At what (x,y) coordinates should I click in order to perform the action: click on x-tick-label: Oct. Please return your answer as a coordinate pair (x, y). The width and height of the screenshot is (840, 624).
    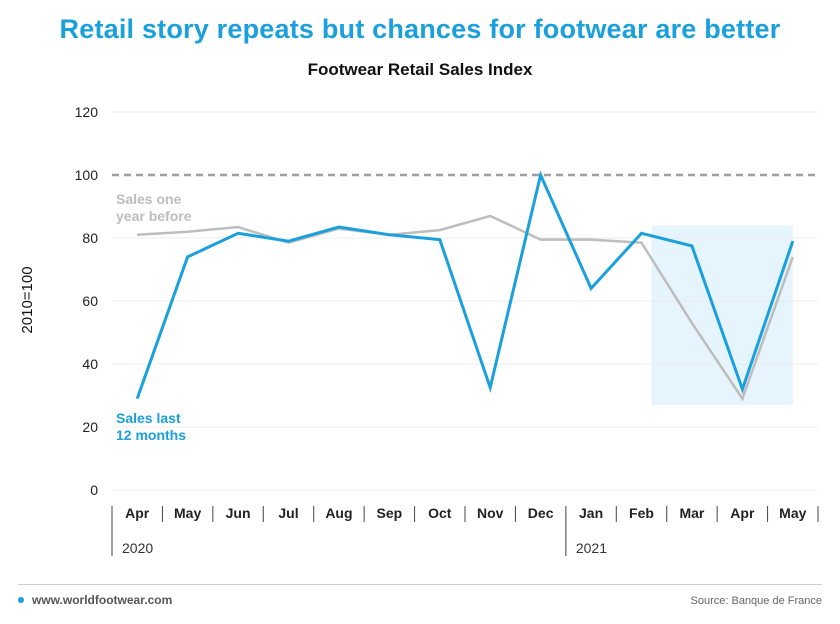
    Looking at the image, I should click on (440, 513).